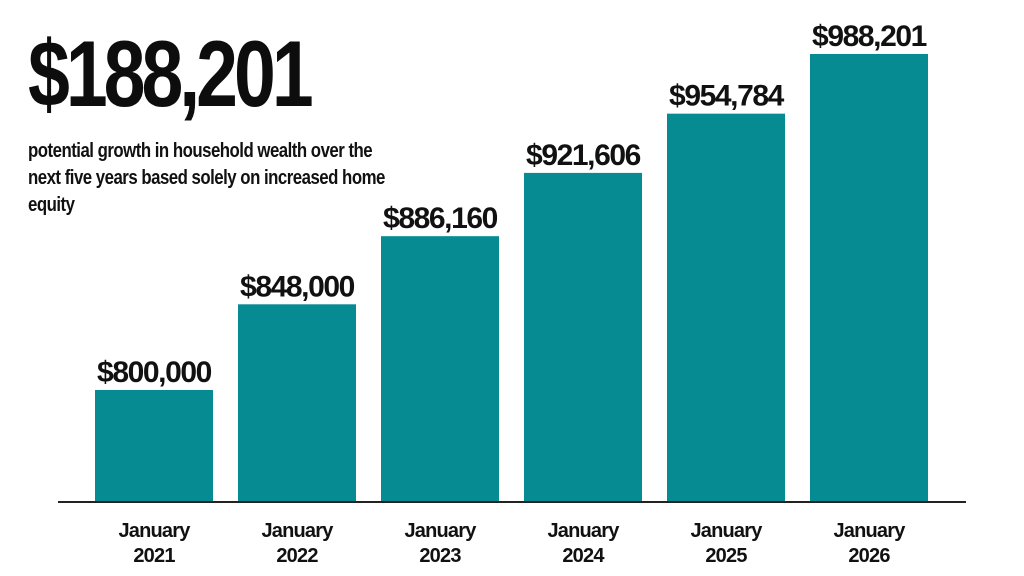  Describe the element at coordinates (297, 286) in the screenshot. I see `bar-value-label: $848,000` at that location.